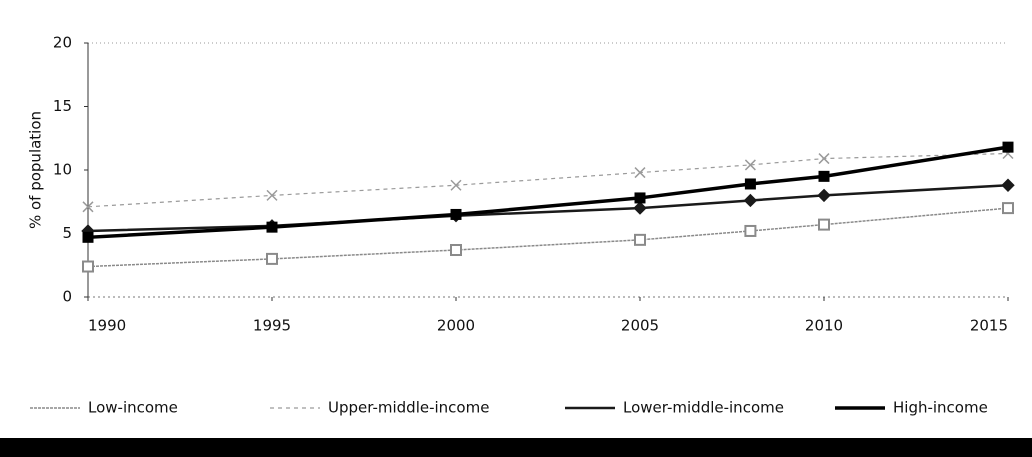 This screenshot has height=457, width=1032. What do you see at coordinates (67, 297) in the screenshot?
I see `y-tick-label: 0` at bounding box center [67, 297].